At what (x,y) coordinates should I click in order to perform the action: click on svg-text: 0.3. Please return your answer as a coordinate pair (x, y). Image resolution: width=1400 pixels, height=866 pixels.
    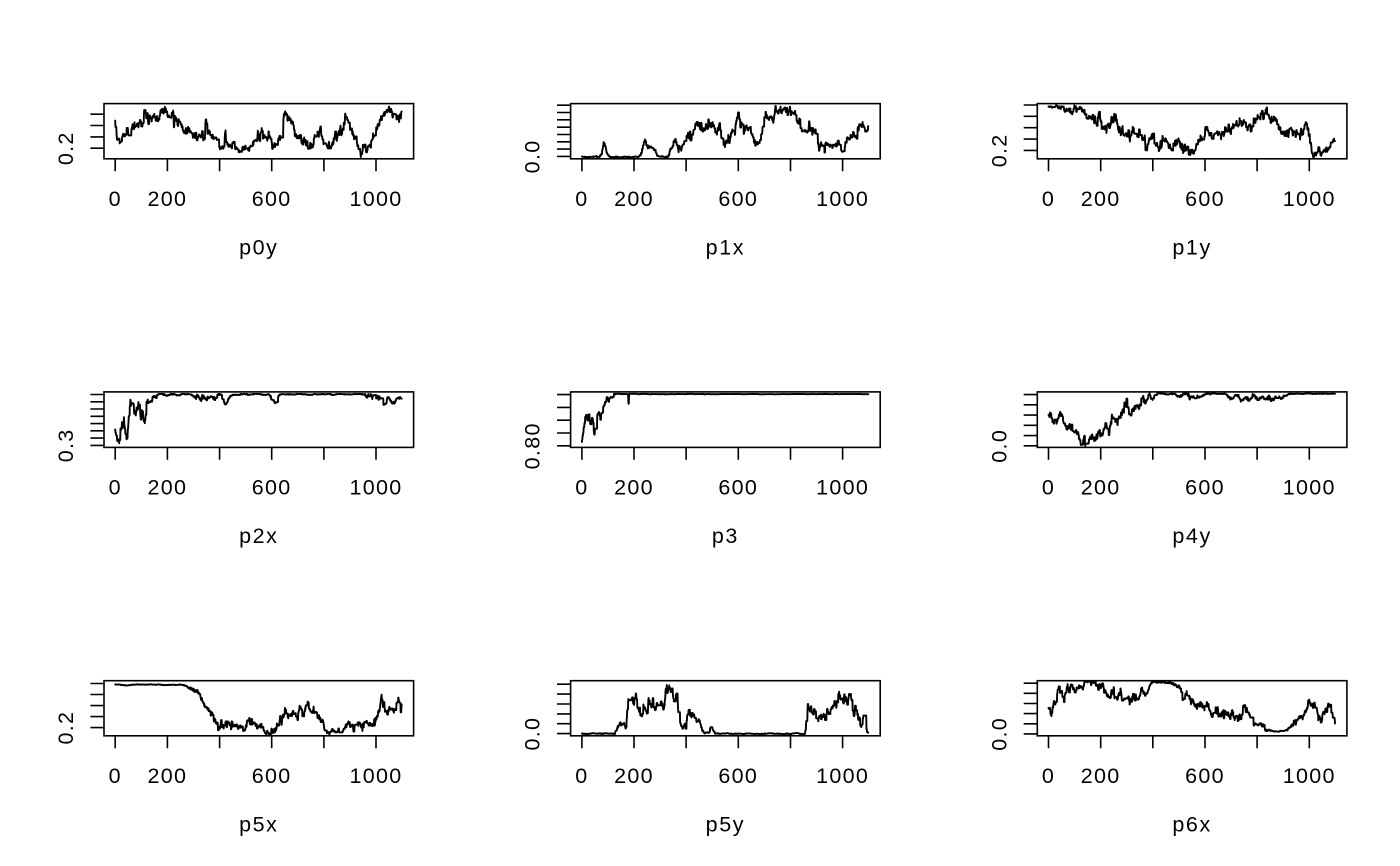
    Looking at the image, I should click on (66, 446).